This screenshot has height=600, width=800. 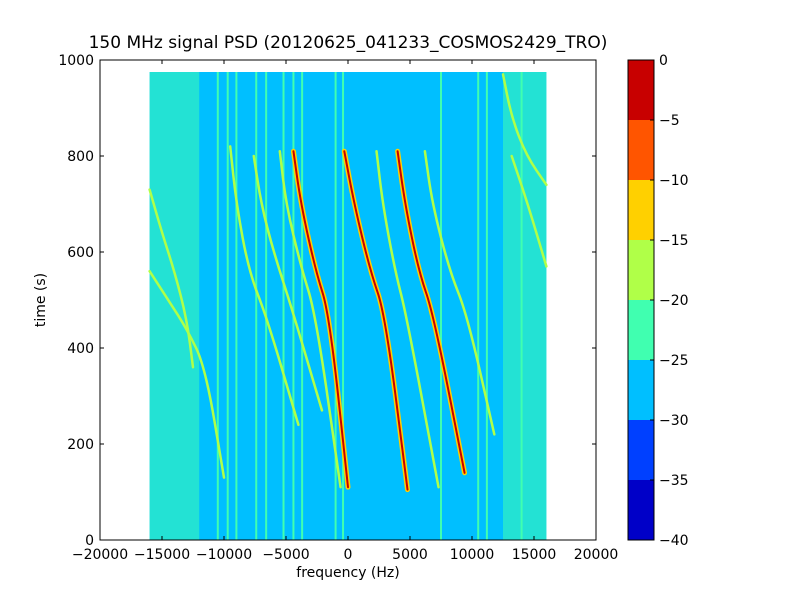 What do you see at coordinates (674, 481) in the screenshot?
I see `colorbar-tick-label: −35` at bounding box center [674, 481].